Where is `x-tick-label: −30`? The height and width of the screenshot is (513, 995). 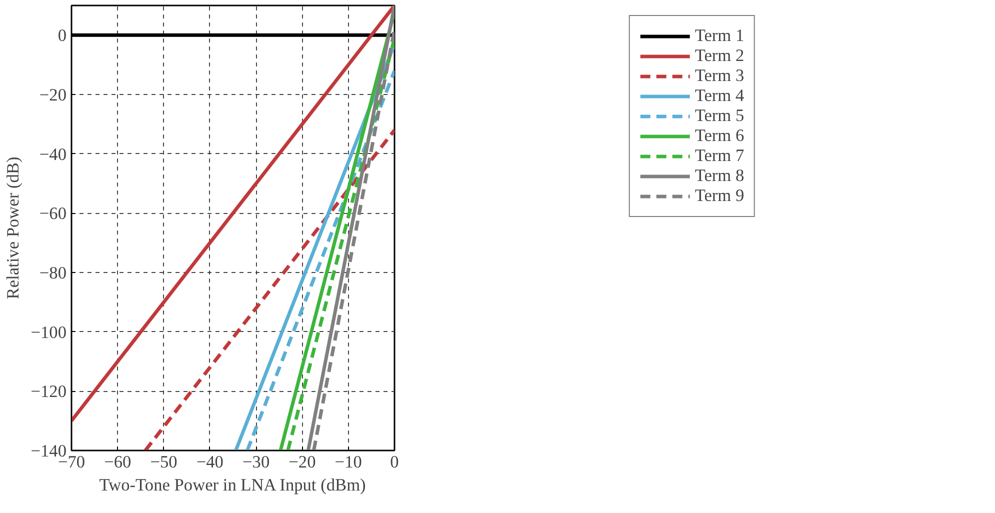 x-tick-label: −30 is located at coordinates (256, 462).